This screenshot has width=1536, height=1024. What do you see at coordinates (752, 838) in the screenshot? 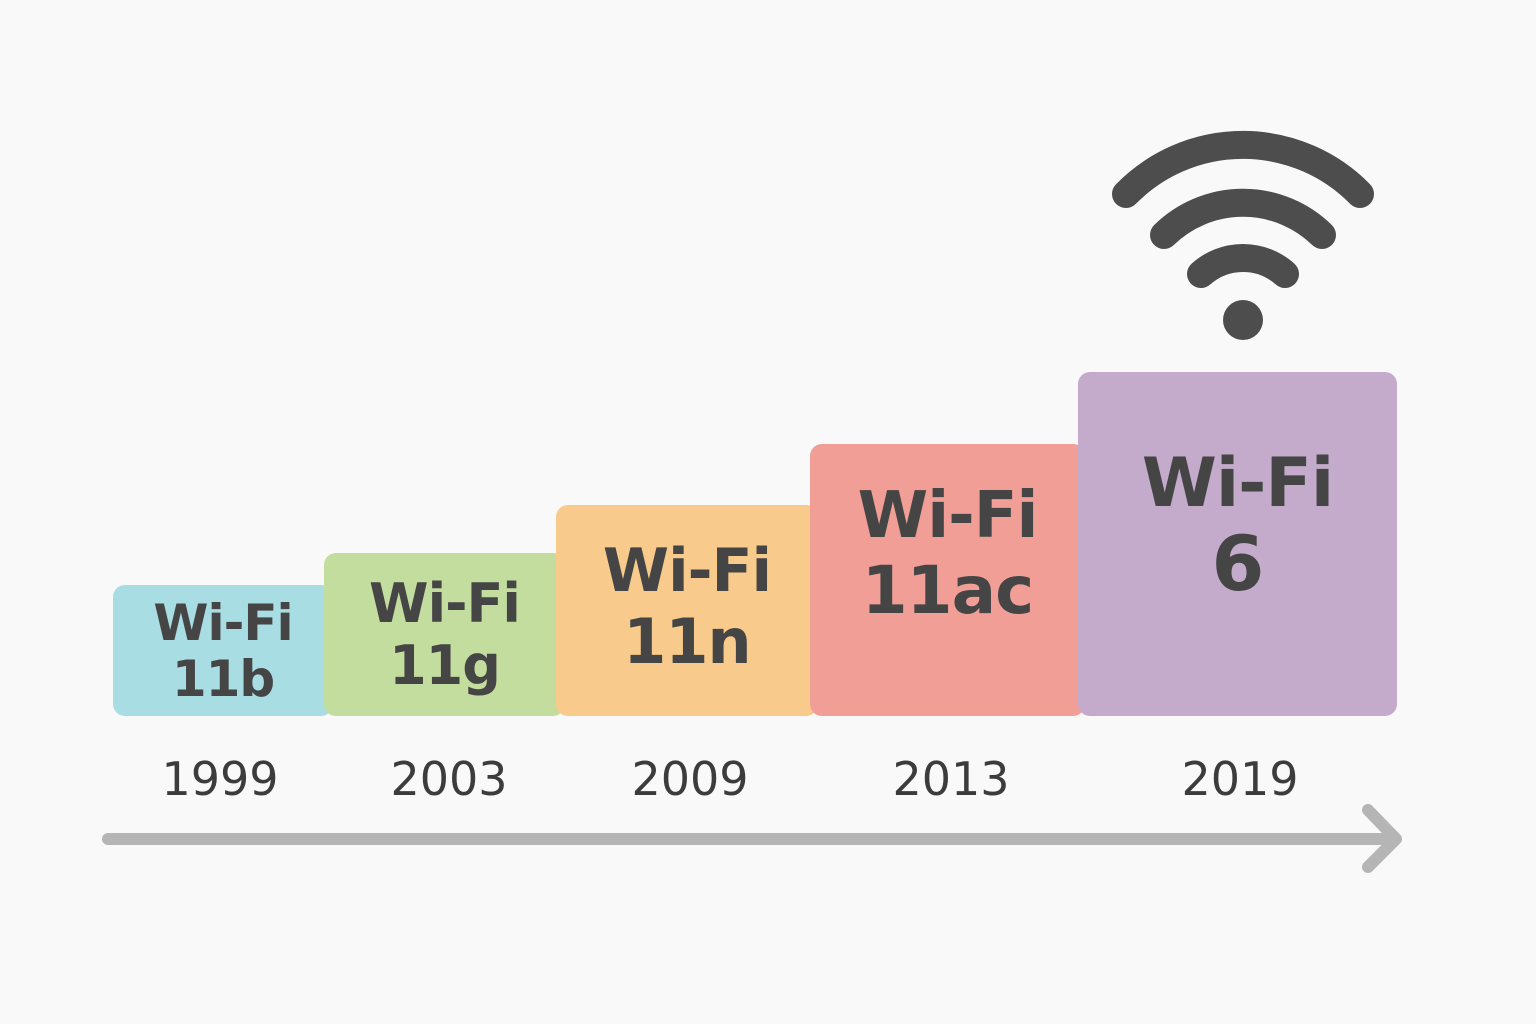
I see `timeline-arrow` at bounding box center [752, 838].